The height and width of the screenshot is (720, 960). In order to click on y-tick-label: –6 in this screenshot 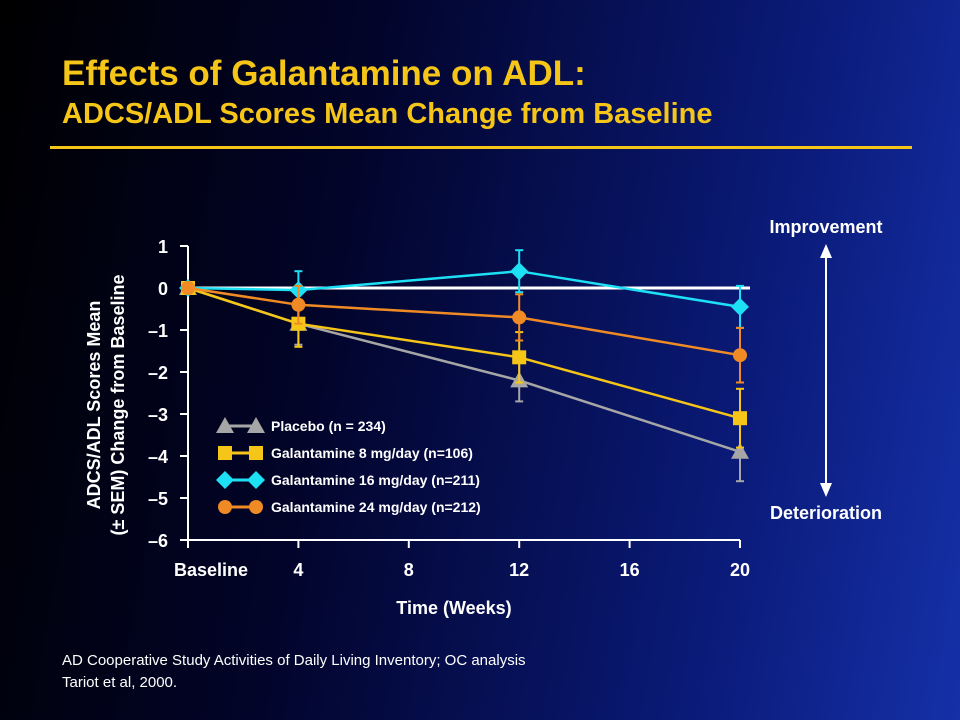, I will do `click(158, 541)`.